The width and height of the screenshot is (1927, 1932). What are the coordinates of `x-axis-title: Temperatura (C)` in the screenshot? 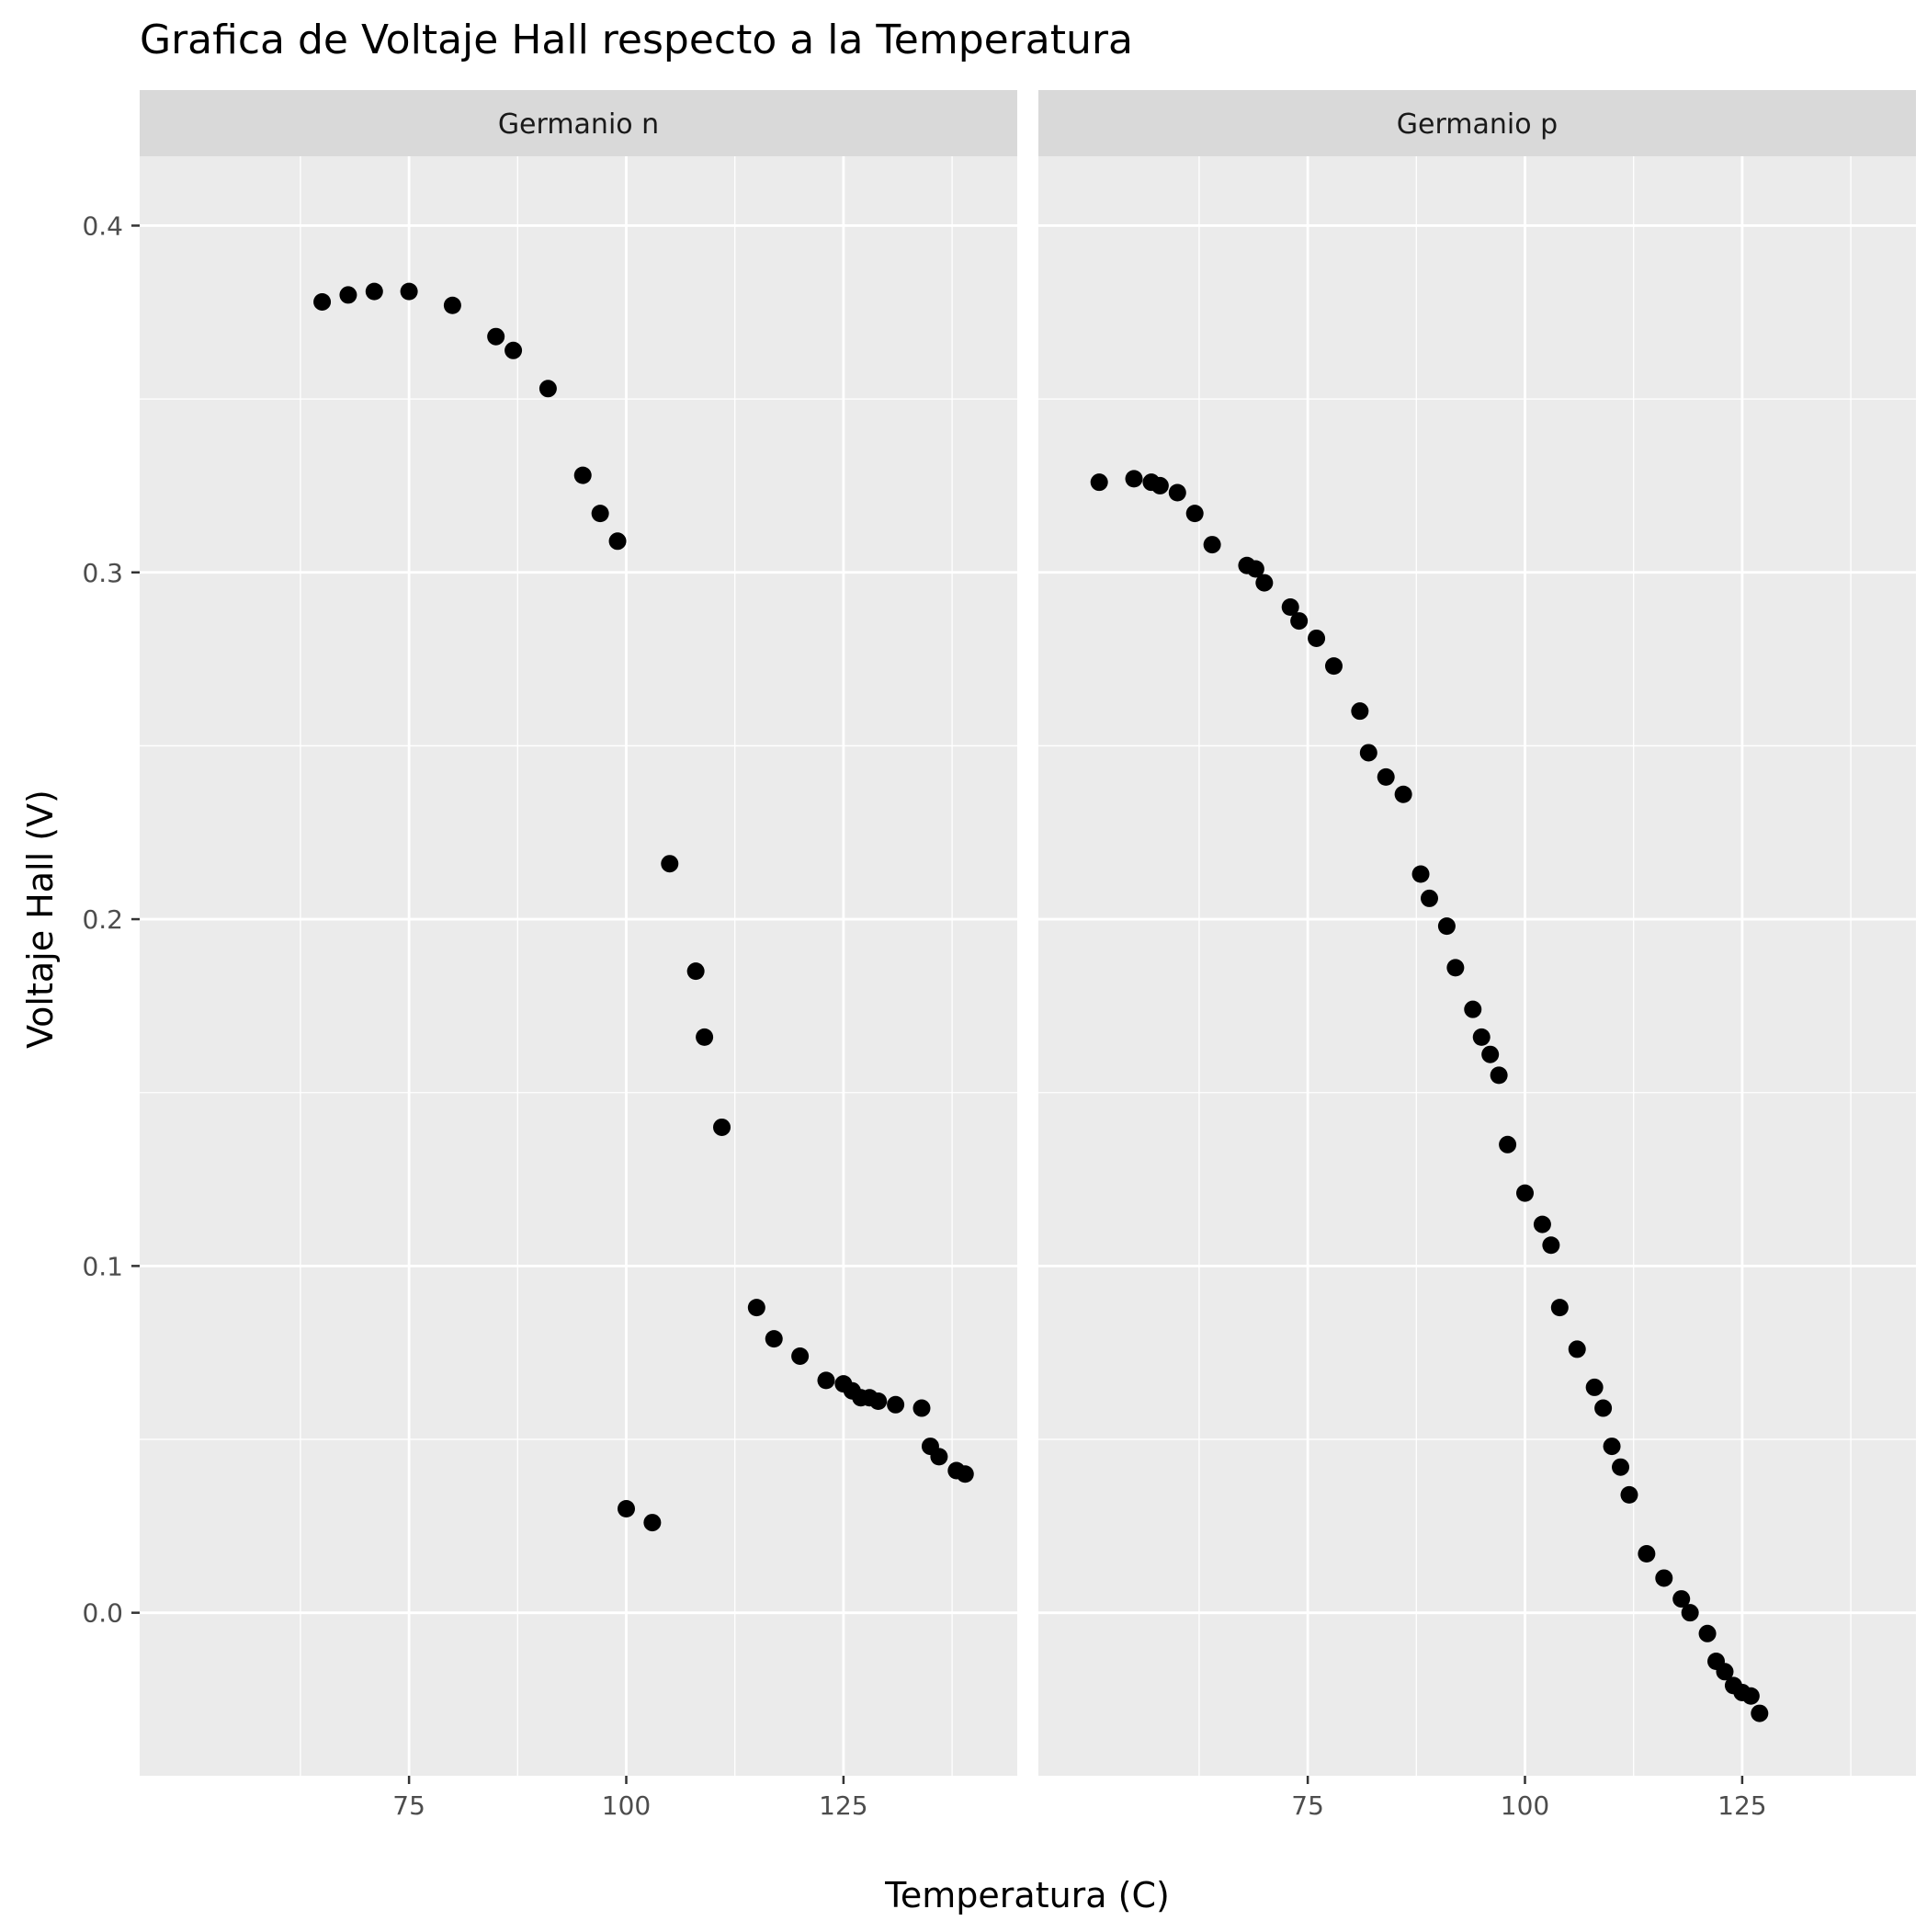 It's located at (1027, 1895).